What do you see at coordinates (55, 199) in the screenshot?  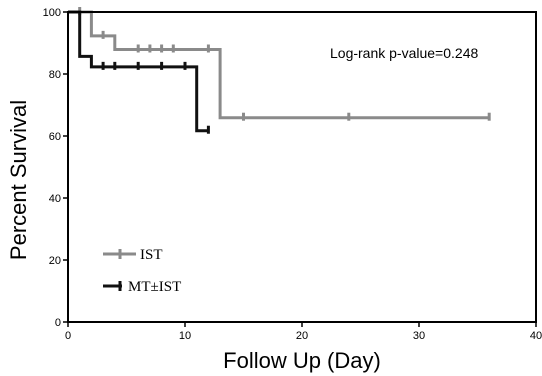 I see `y-tick-label: 40` at bounding box center [55, 199].